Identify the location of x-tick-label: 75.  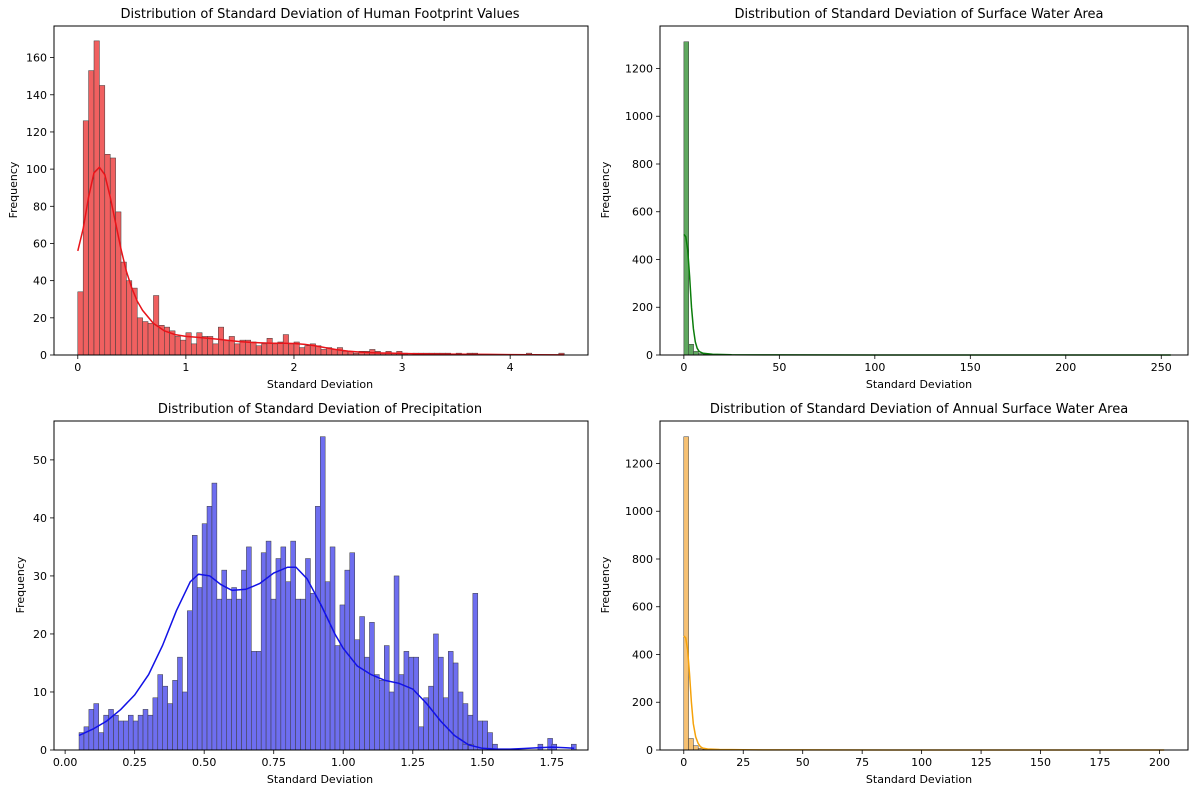
(862, 762).